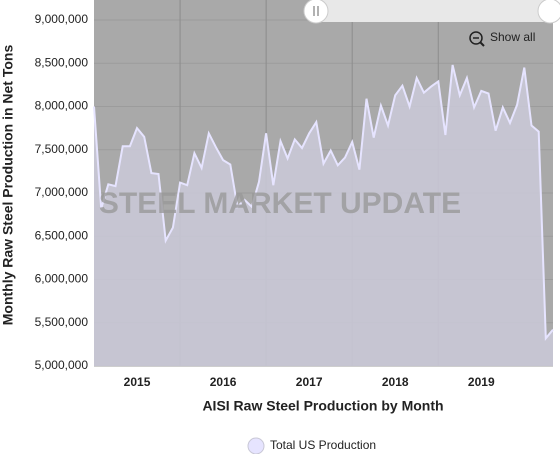  Describe the element at coordinates (280, 203) in the screenshot. I see `watermark: STEEL MARKET UPDATE` at that location.